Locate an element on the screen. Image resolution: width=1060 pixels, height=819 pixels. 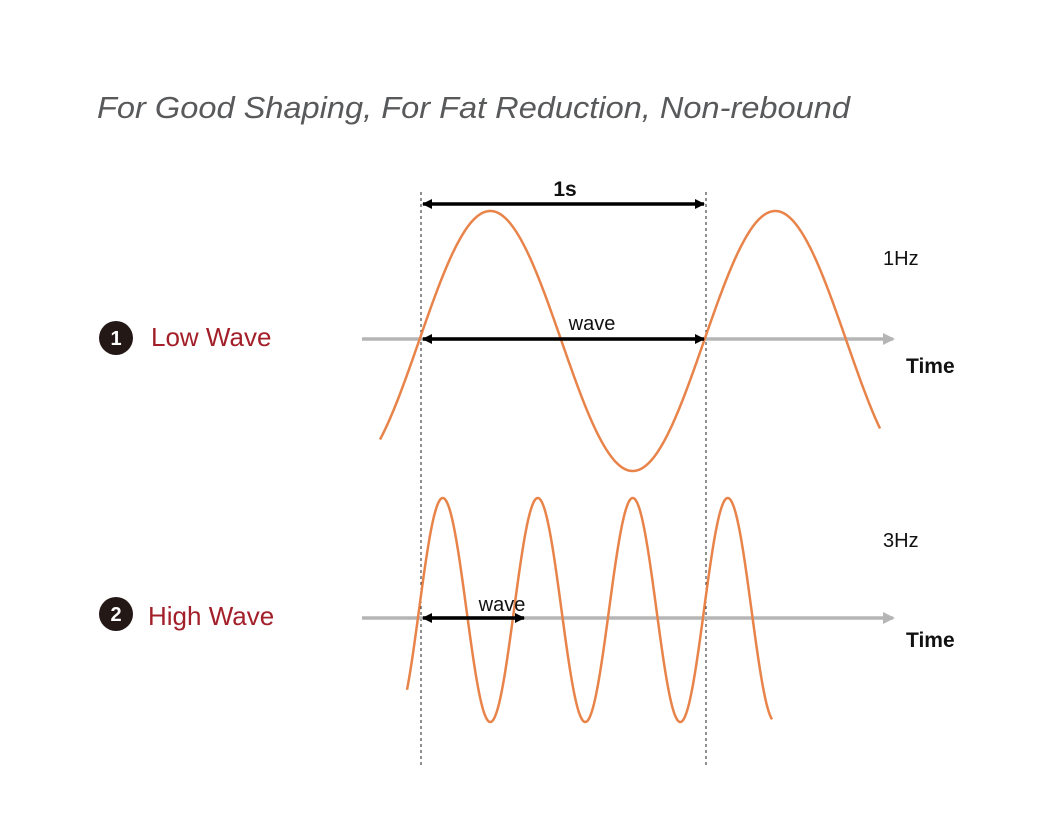
wave-label-2: wave is located at coordinates (502, 605).